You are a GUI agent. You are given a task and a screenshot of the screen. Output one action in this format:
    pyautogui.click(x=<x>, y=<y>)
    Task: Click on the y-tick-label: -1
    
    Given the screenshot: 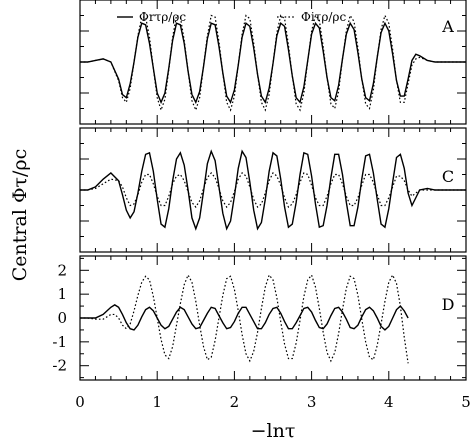 What is the action you would take?
    pyautogui.click(x=59, y=342)
    